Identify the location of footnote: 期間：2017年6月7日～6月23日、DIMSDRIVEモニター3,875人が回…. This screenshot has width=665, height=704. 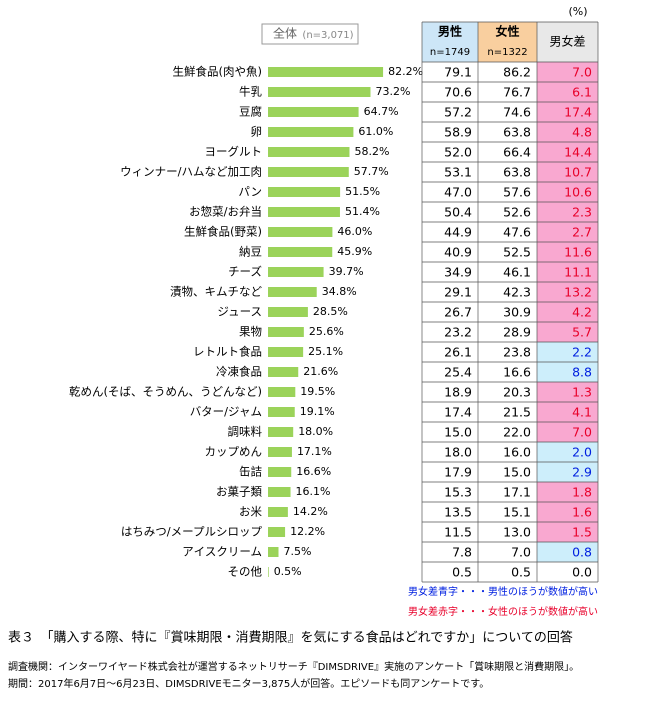
(248, 683).